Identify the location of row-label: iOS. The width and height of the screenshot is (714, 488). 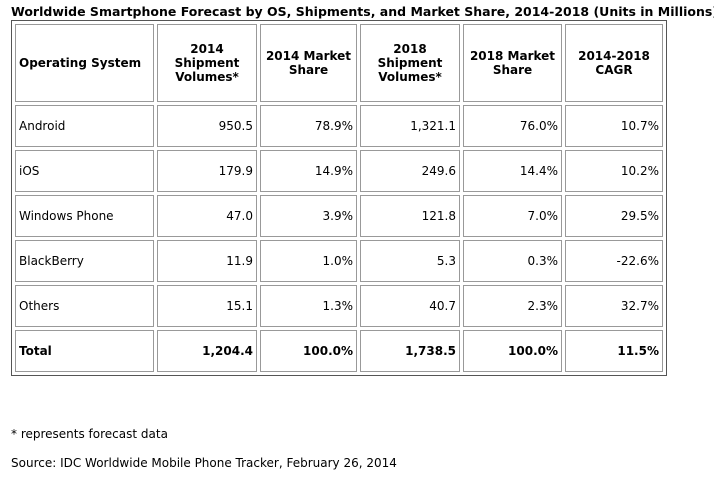
(84, 171).